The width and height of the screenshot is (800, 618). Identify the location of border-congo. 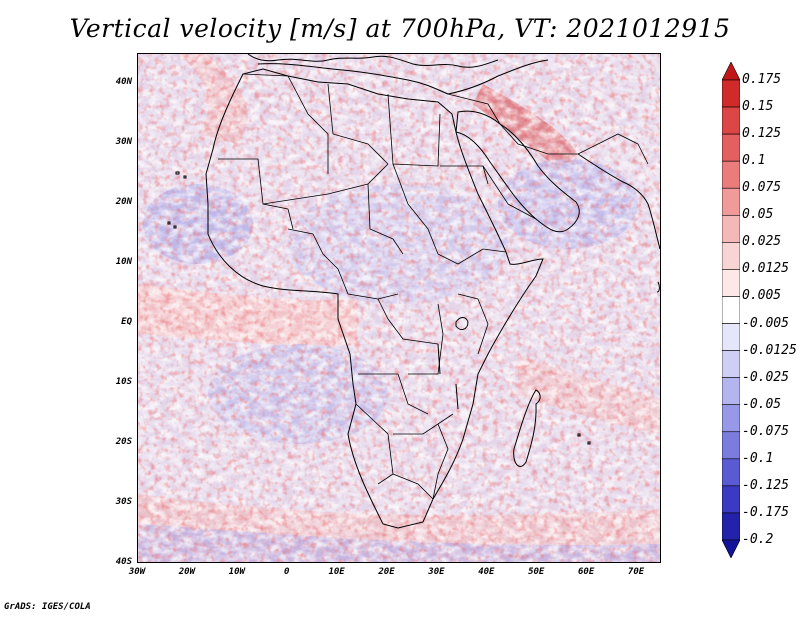
(408, 321).